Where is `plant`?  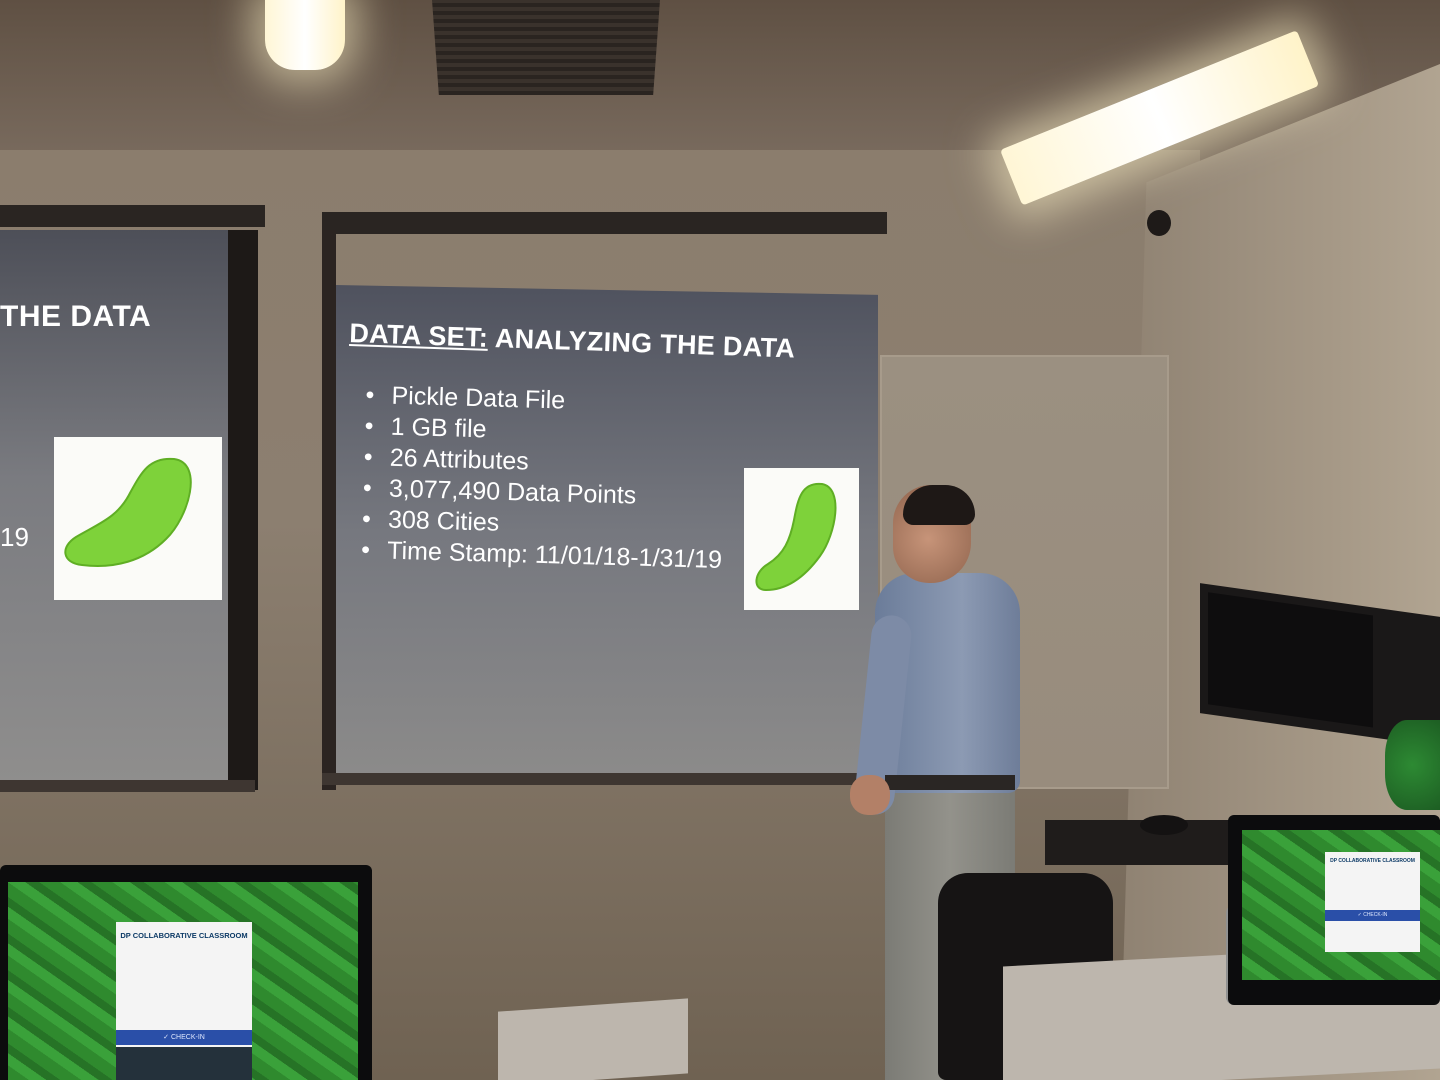 plant is located at coordinates (1412, 765).